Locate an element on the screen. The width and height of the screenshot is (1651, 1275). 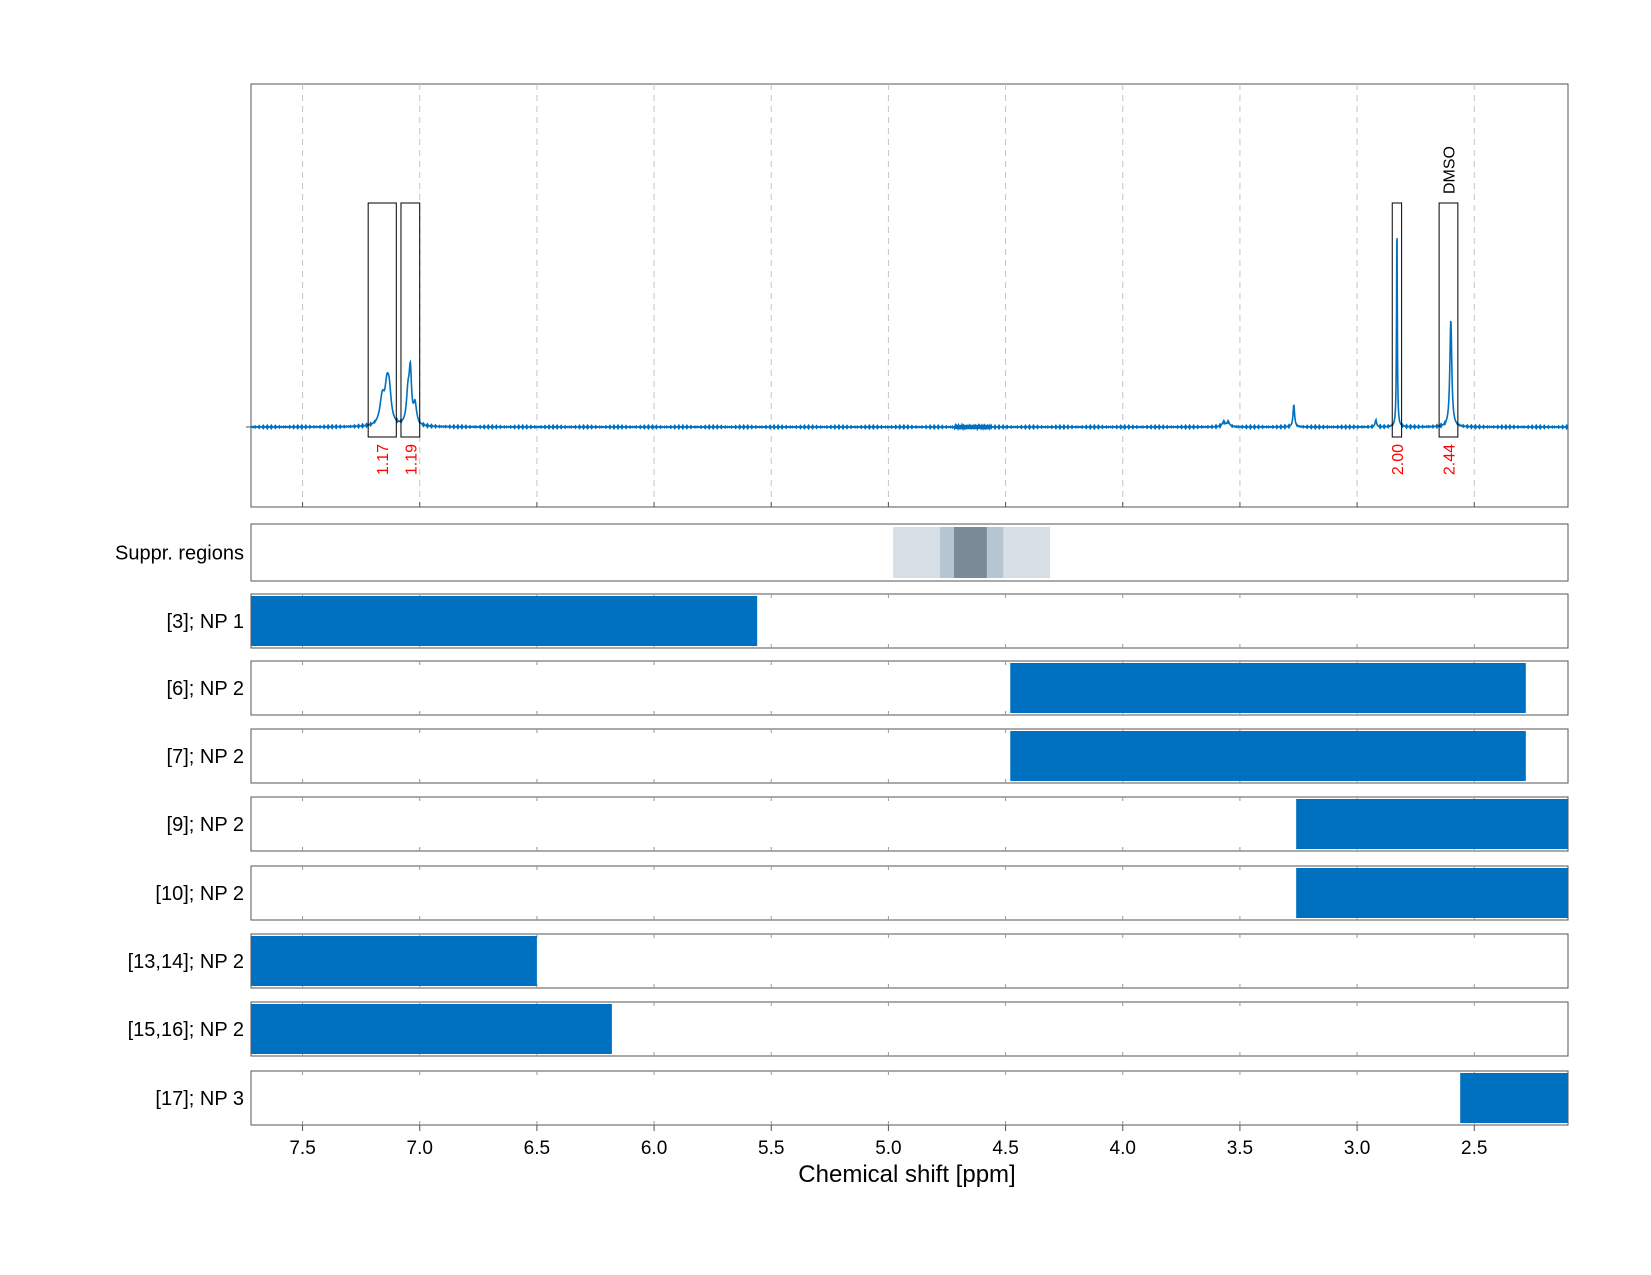
assignment-row: [3]; NP 1 is located at coordinates (868, 621).